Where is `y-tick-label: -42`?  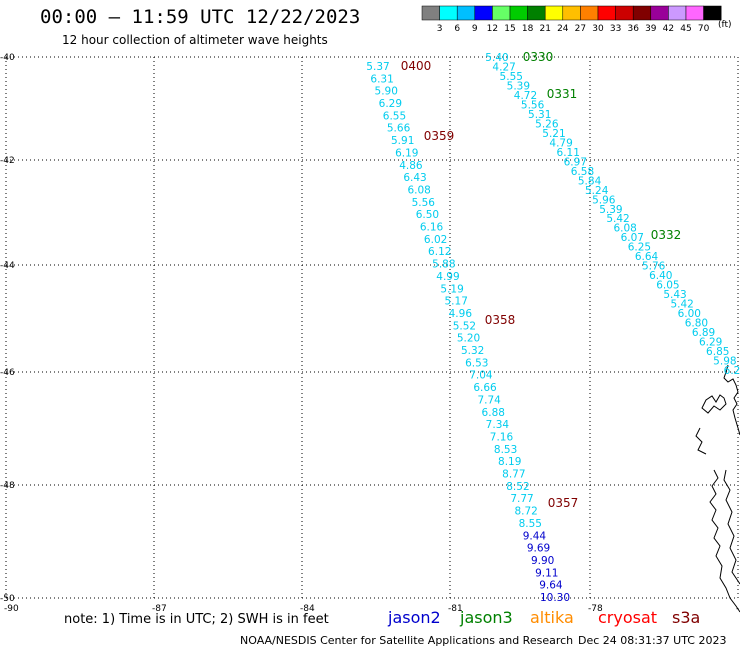
y-tick-label: -42 is located at coordinates (7, 161).